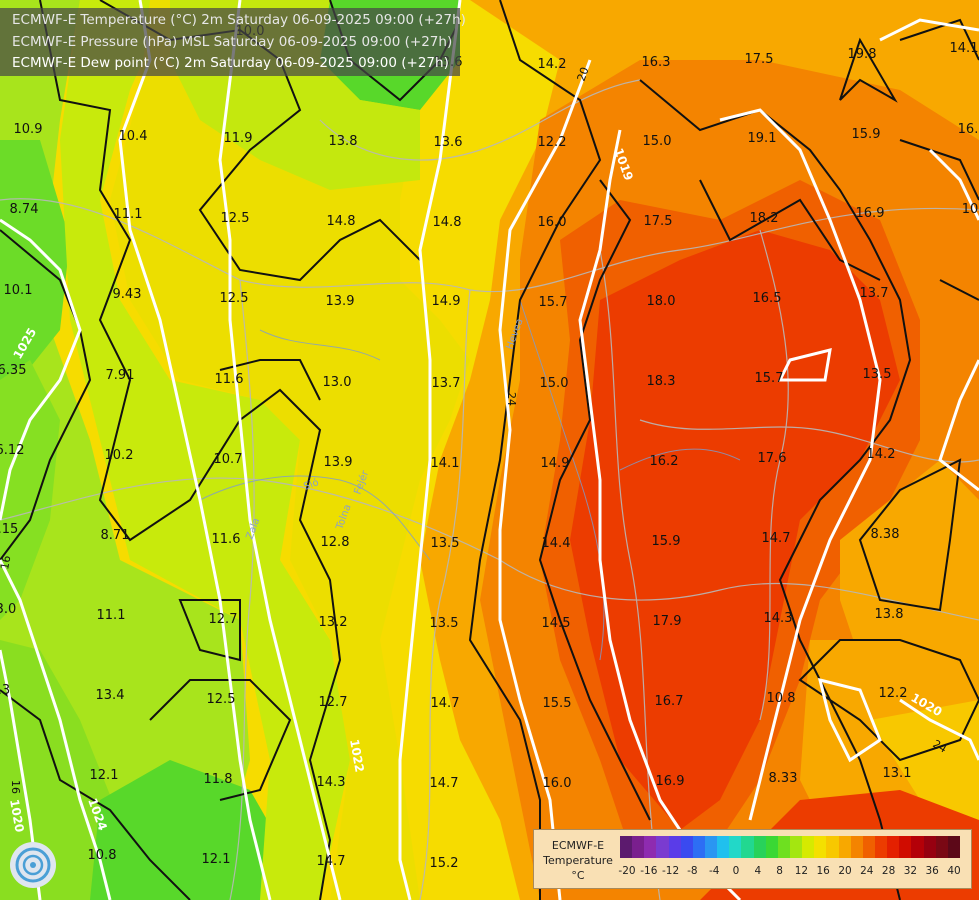  Describe the element at coordinates (868, 70) in the screenshot. I see `triangle-markers` at that location.